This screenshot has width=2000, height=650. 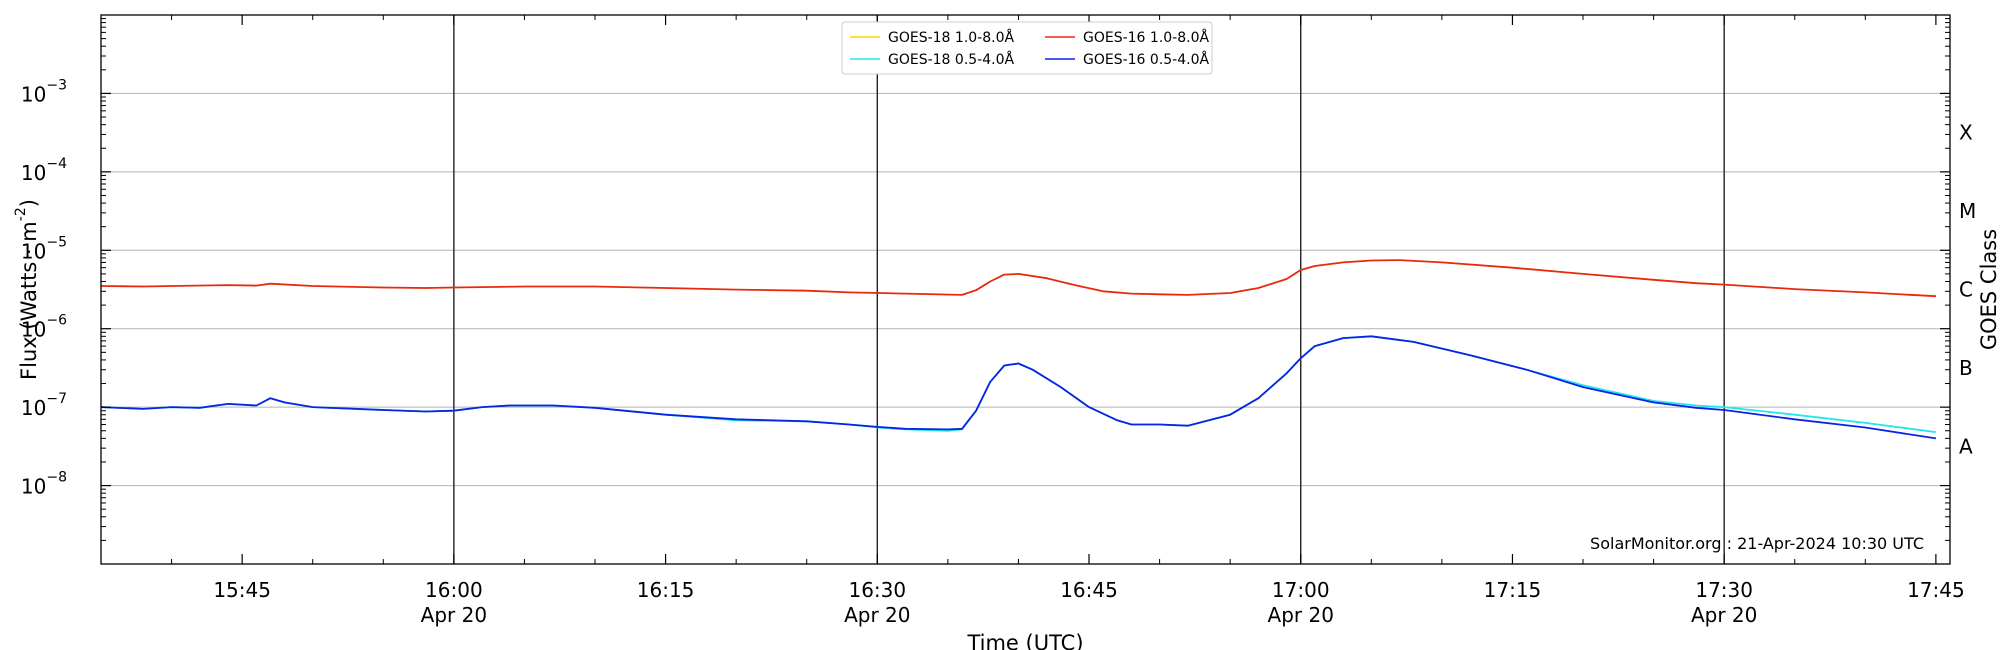 What do you see at coordinates (56, 321) in the screenshot?
I see `y-tick-label-exponent: −6` at bounding box center [56, 321].